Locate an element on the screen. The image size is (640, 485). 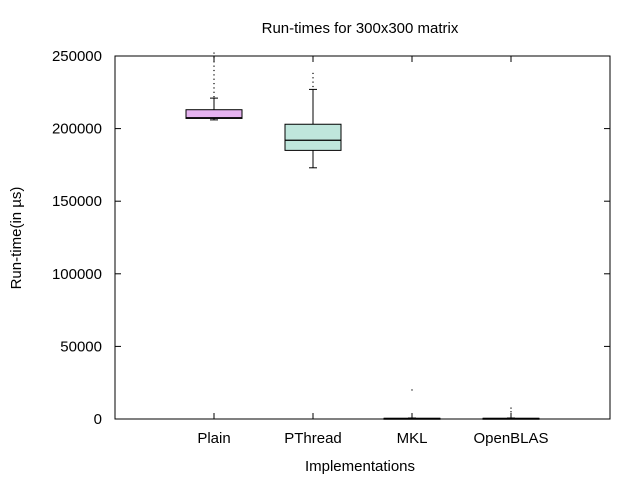
x-axis-label: Implementations is located at coordinates (360, 466).